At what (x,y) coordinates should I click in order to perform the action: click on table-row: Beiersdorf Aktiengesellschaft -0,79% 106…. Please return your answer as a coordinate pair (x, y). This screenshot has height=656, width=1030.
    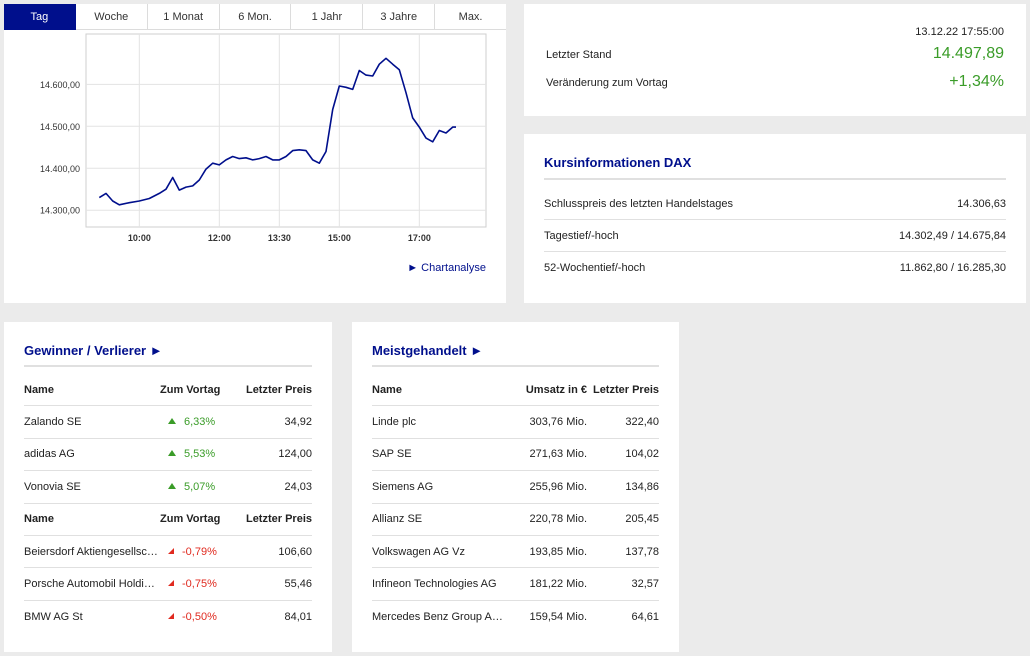
    Looking at the image, I should click on (168, 552).